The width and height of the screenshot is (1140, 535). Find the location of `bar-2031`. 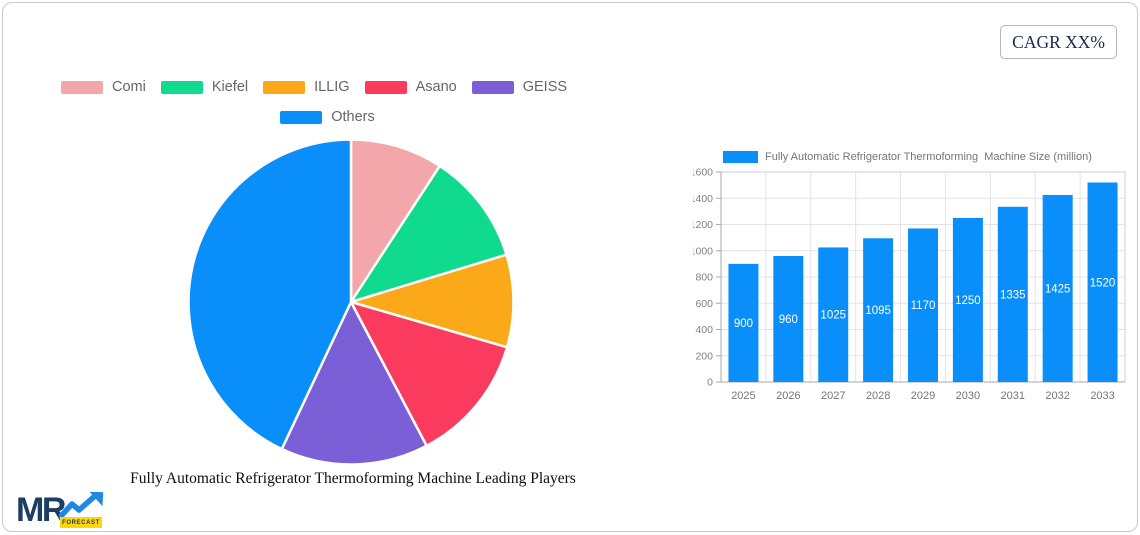

bar-2031 is located at coordinates (1012, 294).